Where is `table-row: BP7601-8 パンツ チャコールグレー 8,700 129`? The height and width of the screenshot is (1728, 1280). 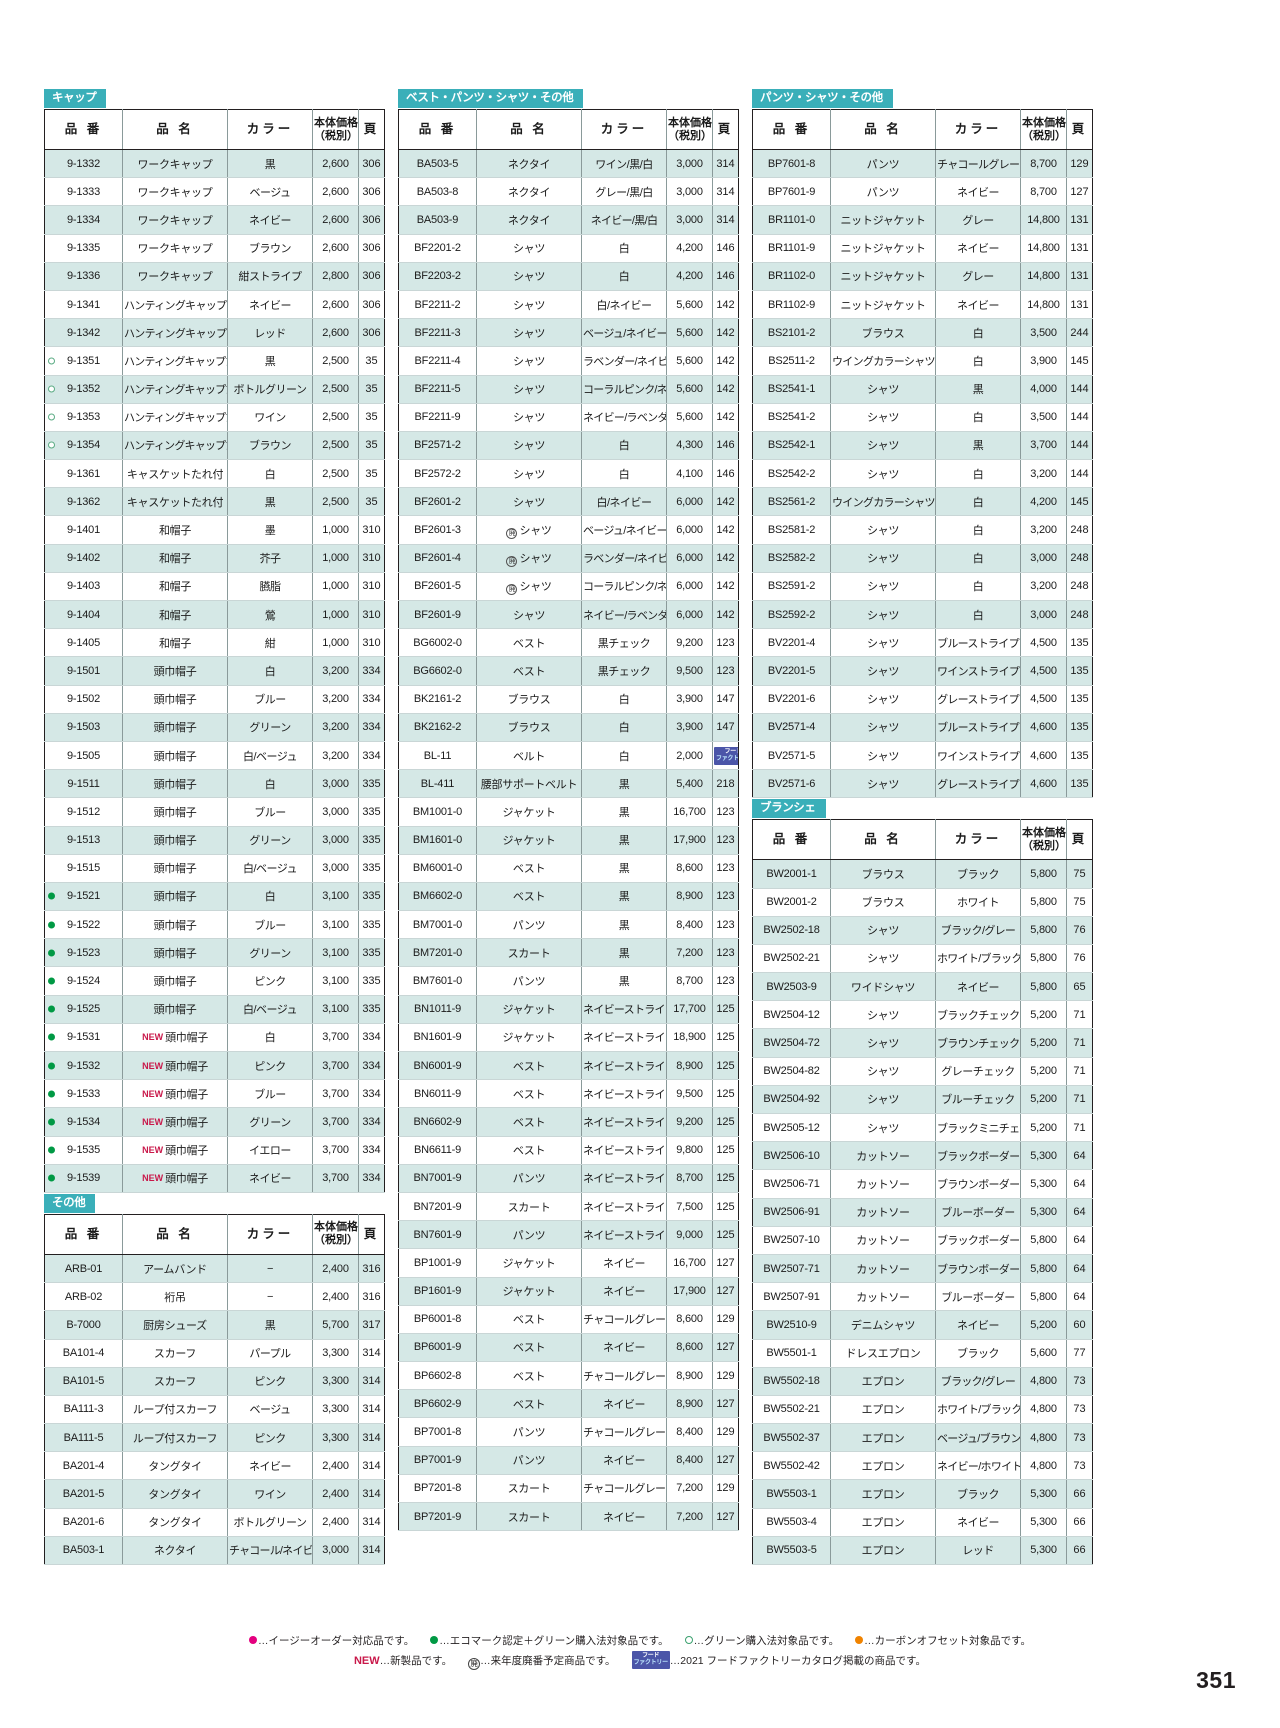 table-row: BP7601-8 パンツ チャコールグレー 8,700 129 is located at coordinates (922, 163).